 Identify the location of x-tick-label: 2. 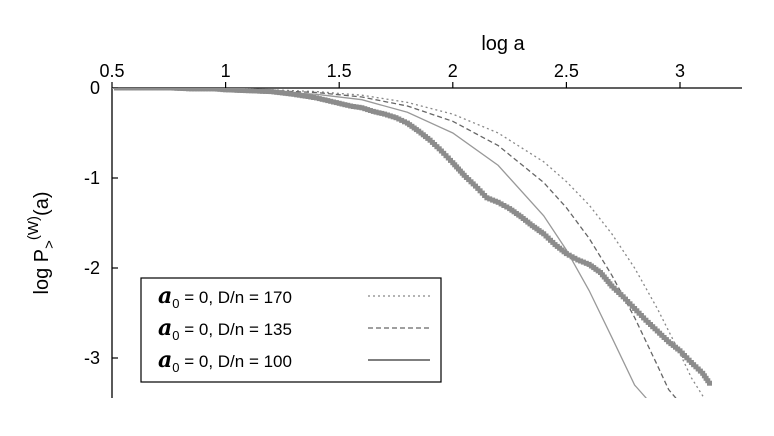
(453, 71).